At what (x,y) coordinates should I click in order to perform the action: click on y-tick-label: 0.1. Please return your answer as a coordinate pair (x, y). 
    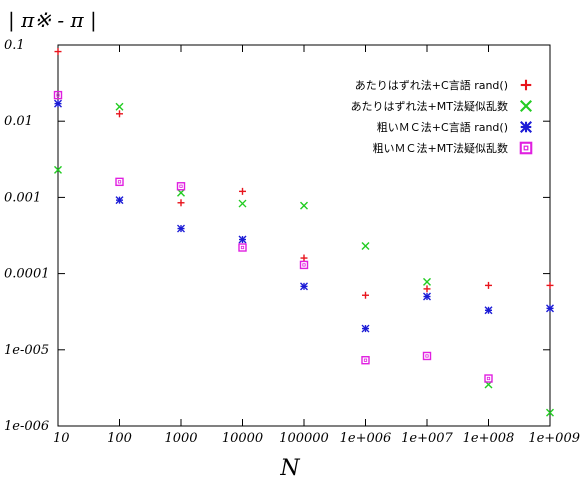
    Looking at the image, I should click on (14, 45).